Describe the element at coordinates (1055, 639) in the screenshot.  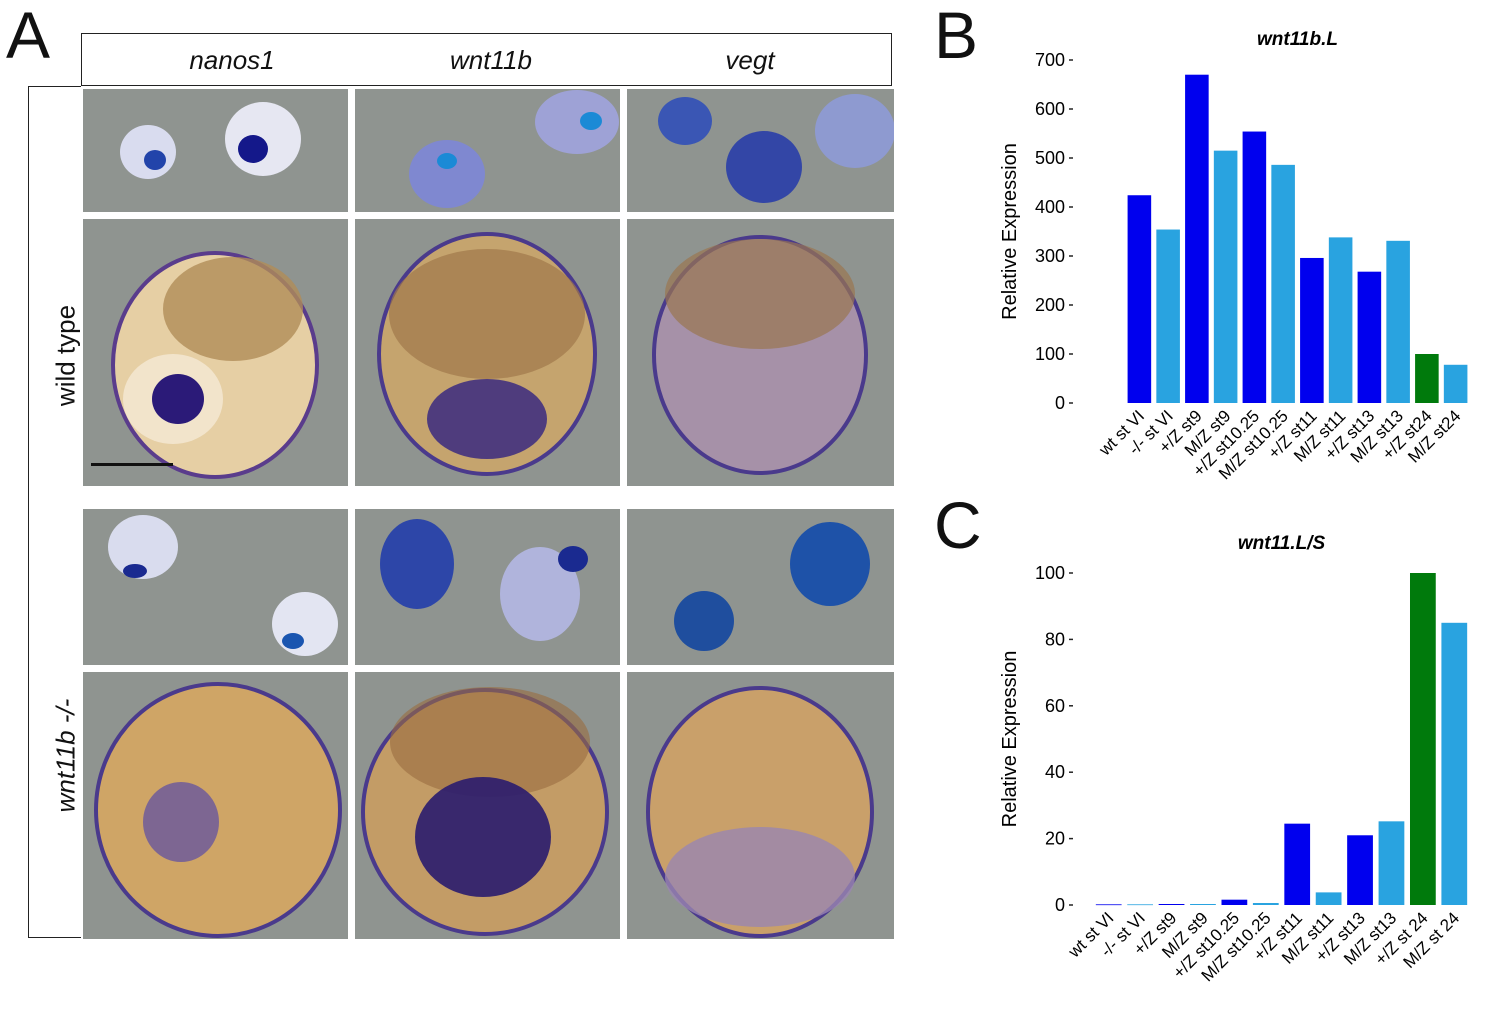
I see `y-tick-label: 80` at that location.